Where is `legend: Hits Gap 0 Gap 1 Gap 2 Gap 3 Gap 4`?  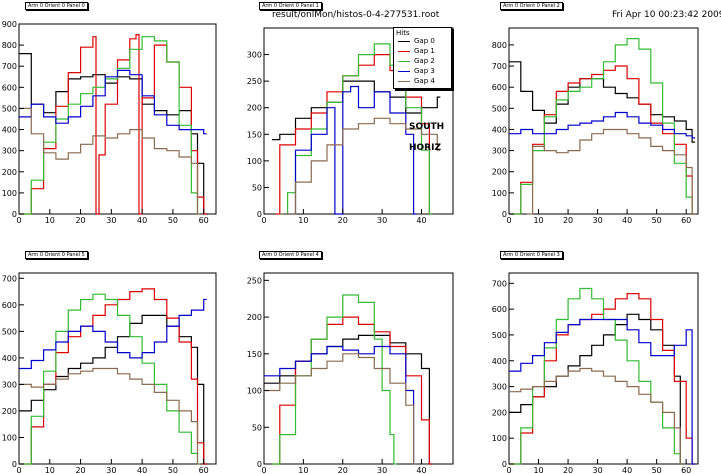
legend: Hits Gap 0 Gap 1 Gap 2 Gap 3 Gap 4 is located at coordinates (422, 58).